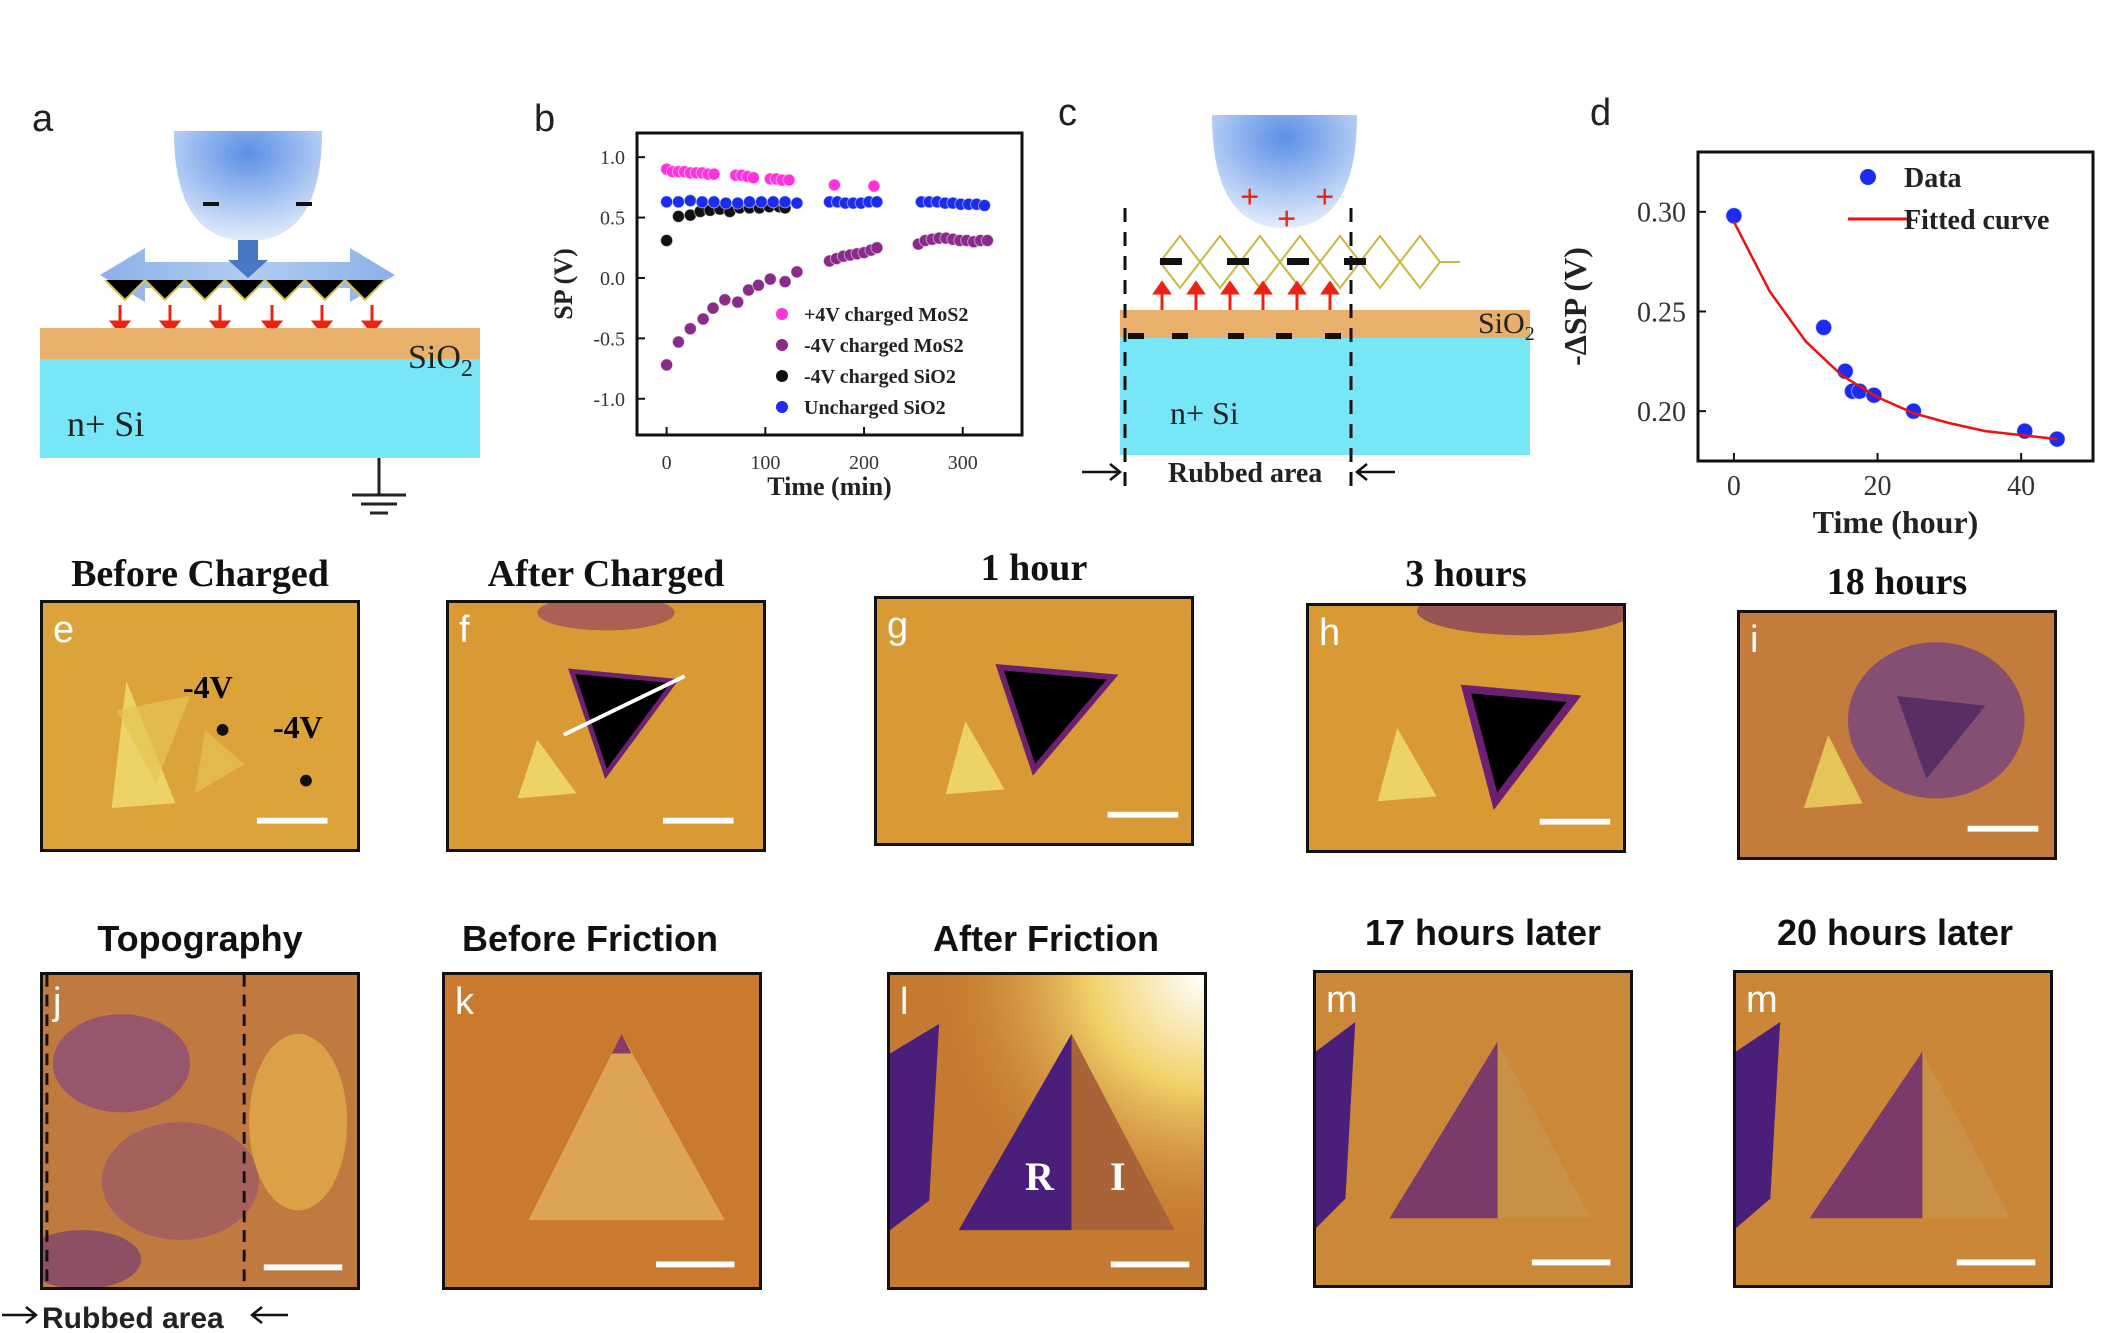 This screenshot has width=2101, height=1333. What do you see at coordinates (1308, 303) in the screenshot?
I see `schematic-c: + + + SiO2 n+ Si Rubbed area` at bounding box center [1308, 303].